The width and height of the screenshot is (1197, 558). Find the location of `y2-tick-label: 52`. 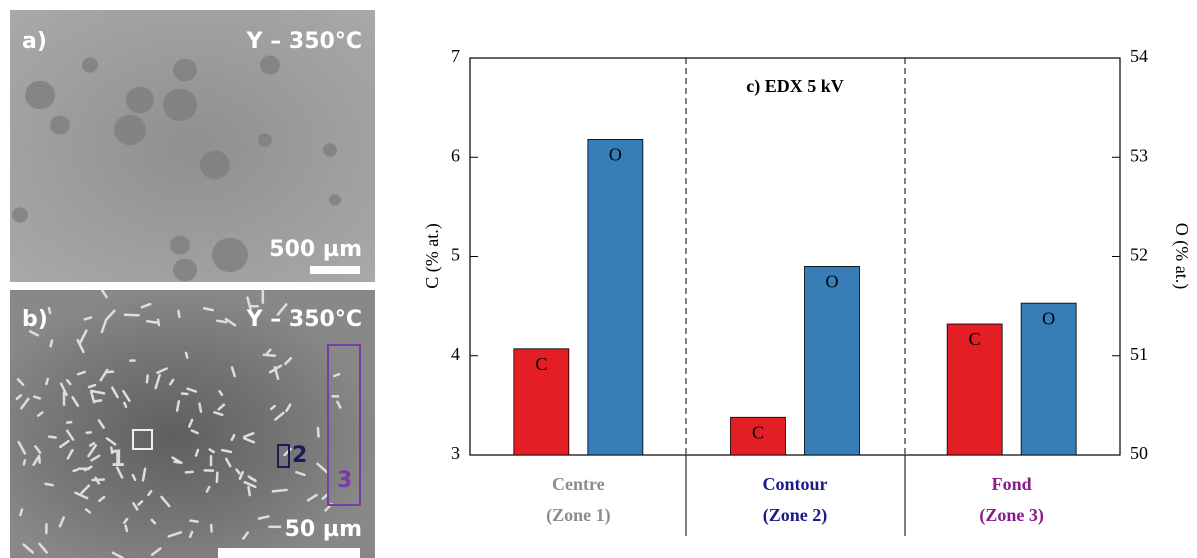

y2-tick-label: 52 is located at coordinates (1139, 255).